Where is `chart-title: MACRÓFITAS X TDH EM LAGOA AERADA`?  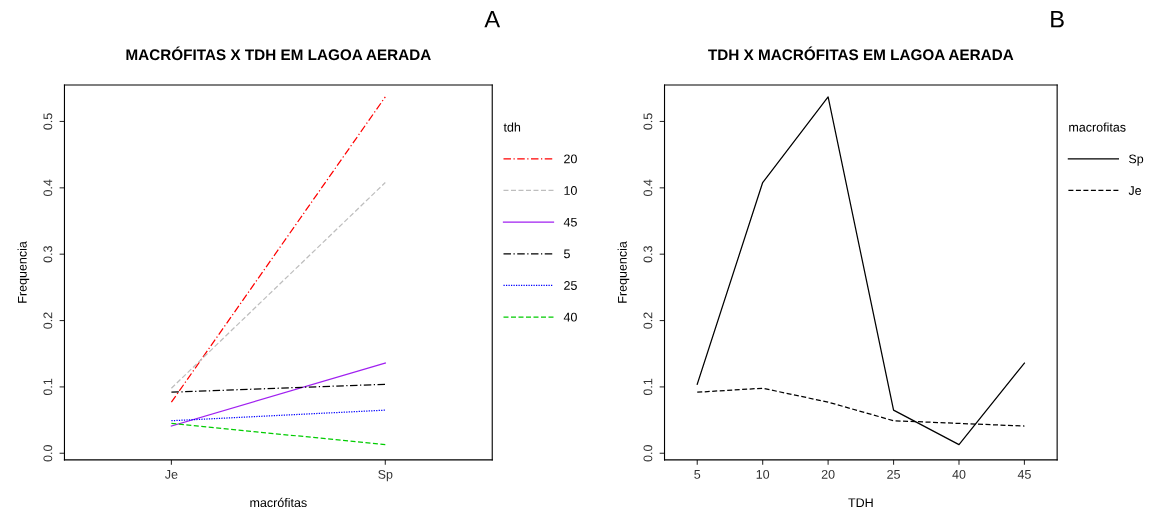 chart-title: MACRÓFITAS X TDH EM LAGOA AERADA is located at coordinates (278, 53).